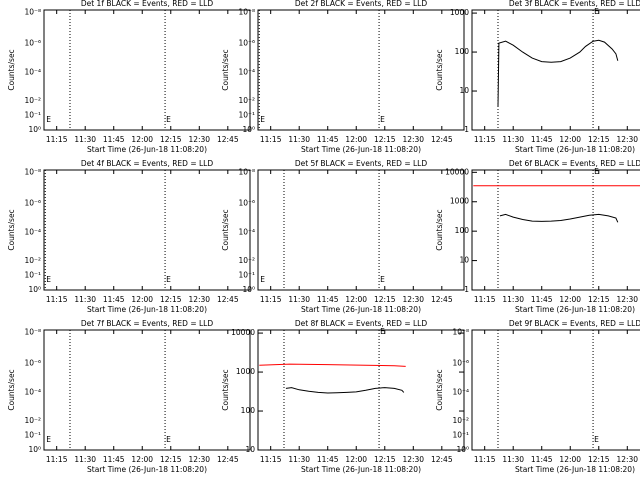  Describe the element at coordinates (147, 4) in the screenshot. I see `chart-title: Det 1f BLACK = Events, RED = LLD` at that location.